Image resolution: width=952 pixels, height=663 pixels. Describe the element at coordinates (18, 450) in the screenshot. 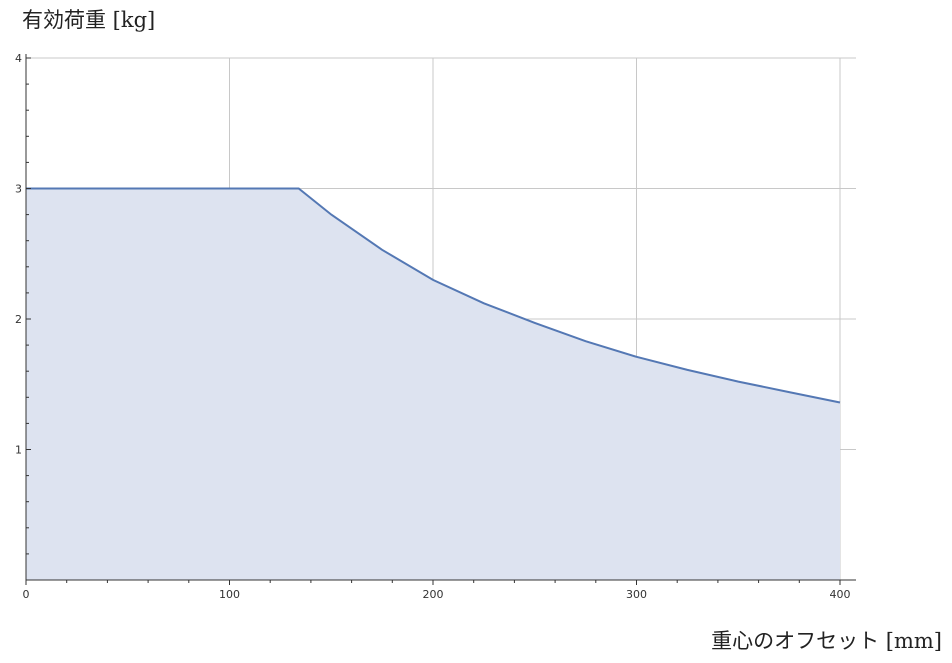

I see `y-tick-label: 1` at that location.